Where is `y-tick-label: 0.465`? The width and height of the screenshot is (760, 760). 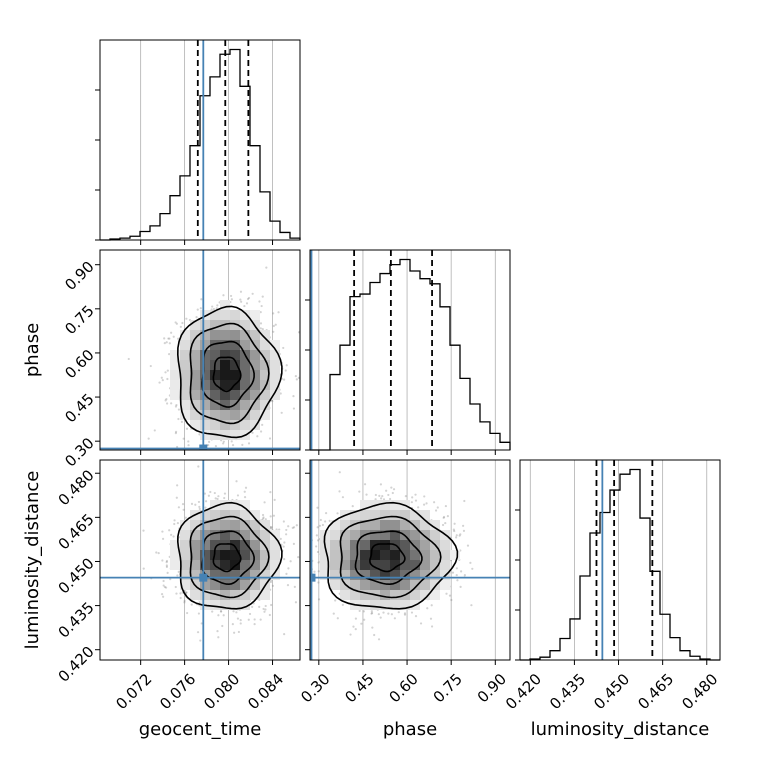
y-tick-label: 0.465 is located at coordinates (76, 531).